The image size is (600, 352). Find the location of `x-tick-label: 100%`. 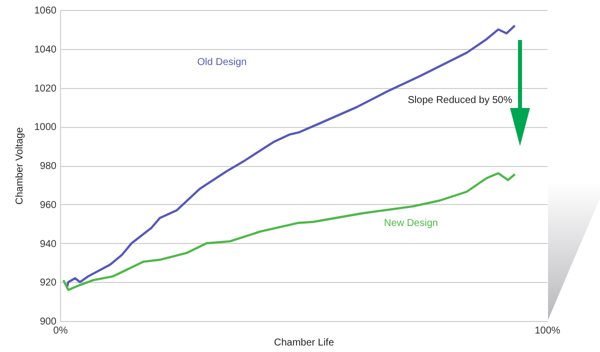

x-tick-label: 100% is located at coordinates (547, 331).